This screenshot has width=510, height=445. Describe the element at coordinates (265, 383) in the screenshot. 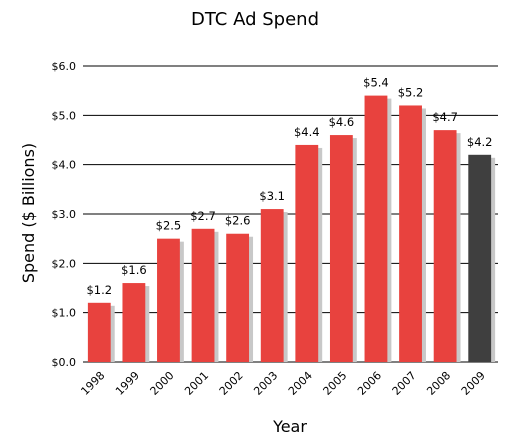

I see `x-tick-label-2003: 2003` at that location.